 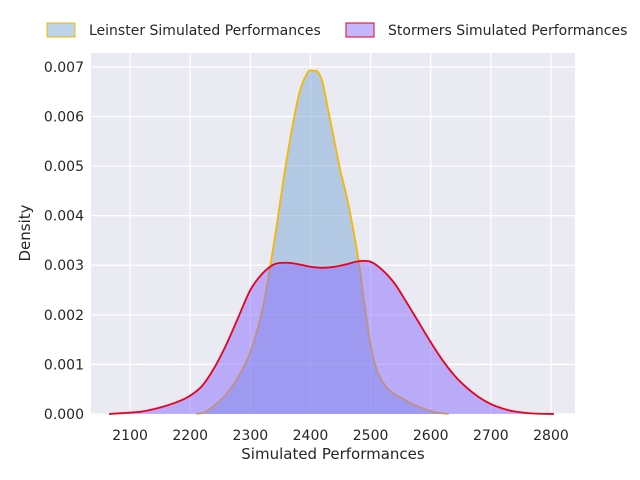 I want to click on x-tick-label: 2200, so click(x=190, y=436).